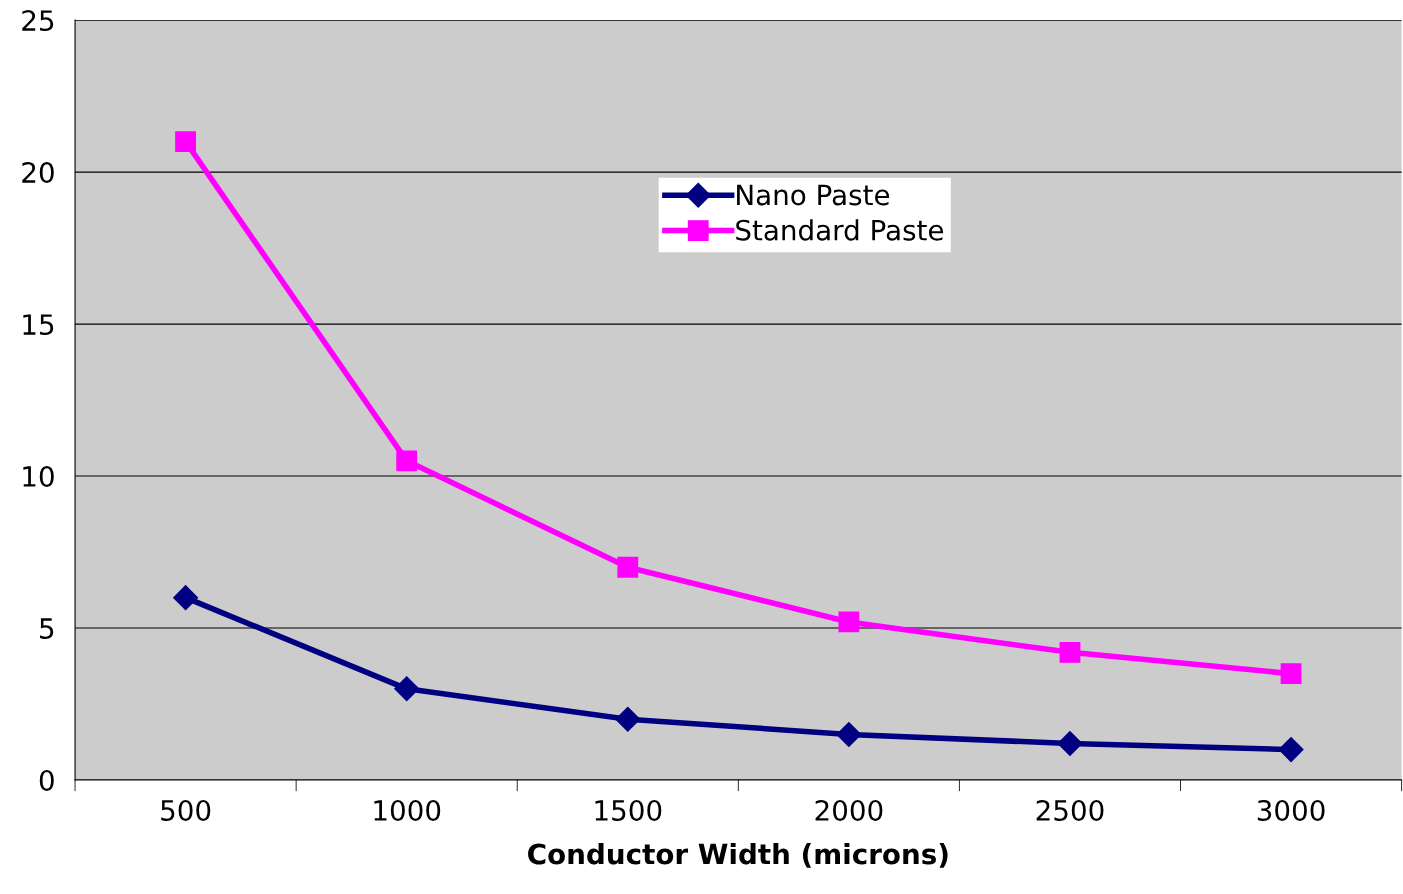 The width and height of the screenshot is (1403, 894). I want to click on y-tick-label: 0, so click(46, 780).